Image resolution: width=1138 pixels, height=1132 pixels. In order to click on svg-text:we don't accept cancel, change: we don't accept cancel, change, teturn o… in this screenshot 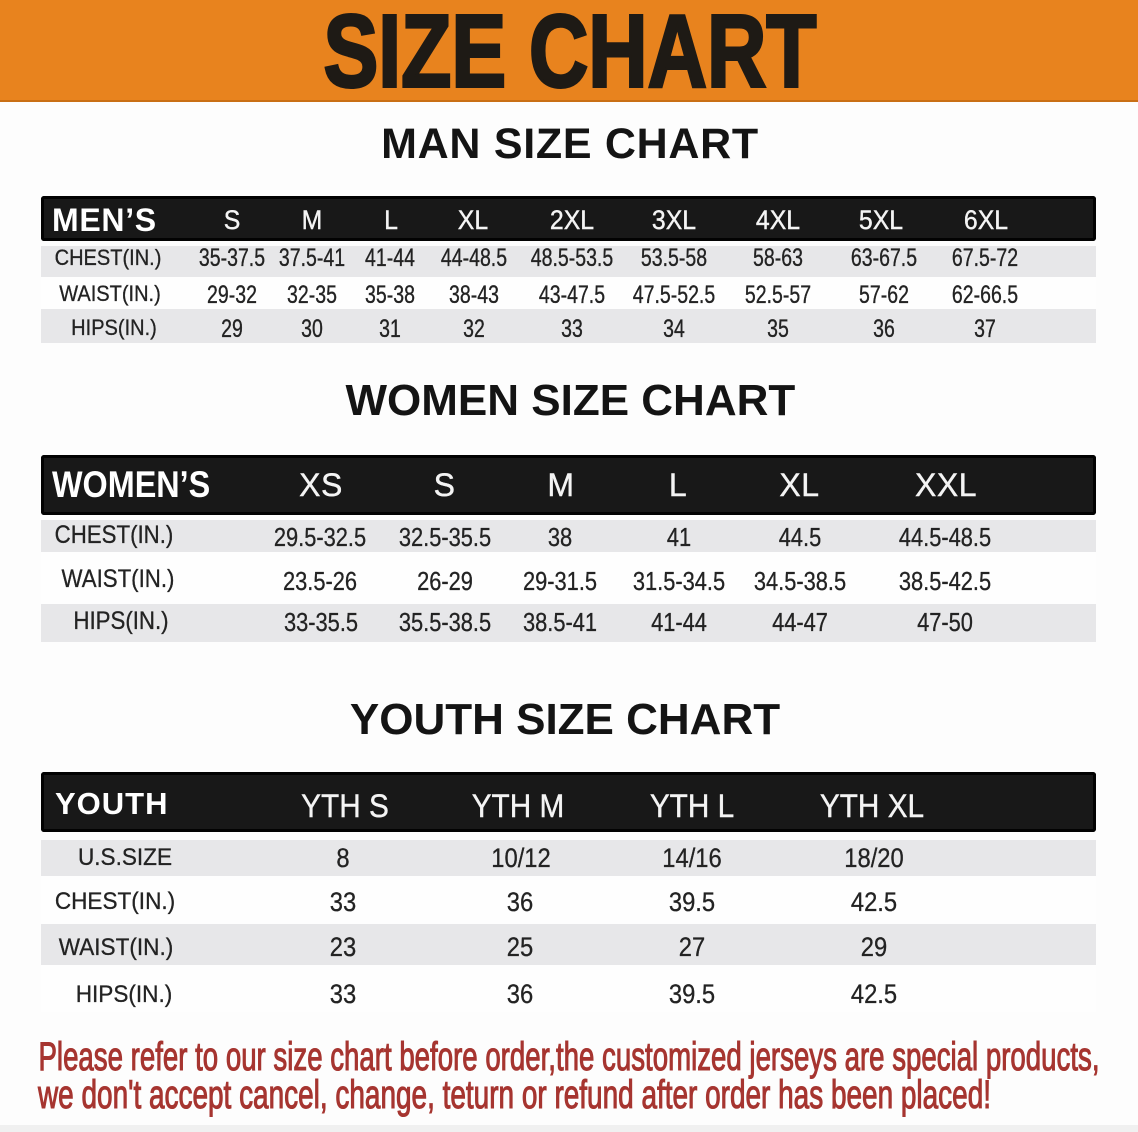, I will do `click(514, 1095)`.